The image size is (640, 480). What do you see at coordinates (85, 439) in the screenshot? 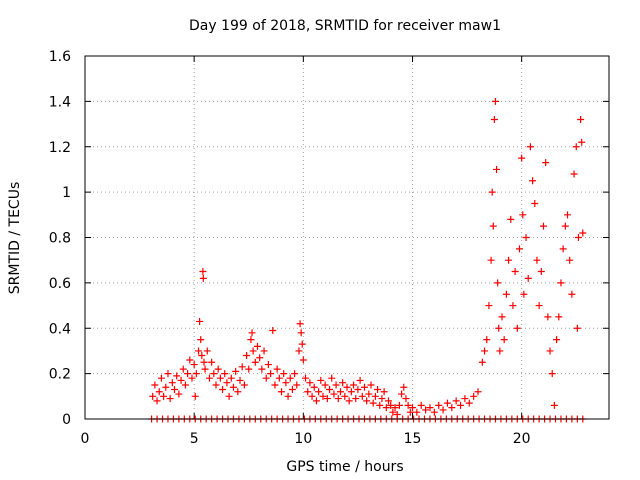
I see `x-tick-label: 0` at bounding box center [85, 439].